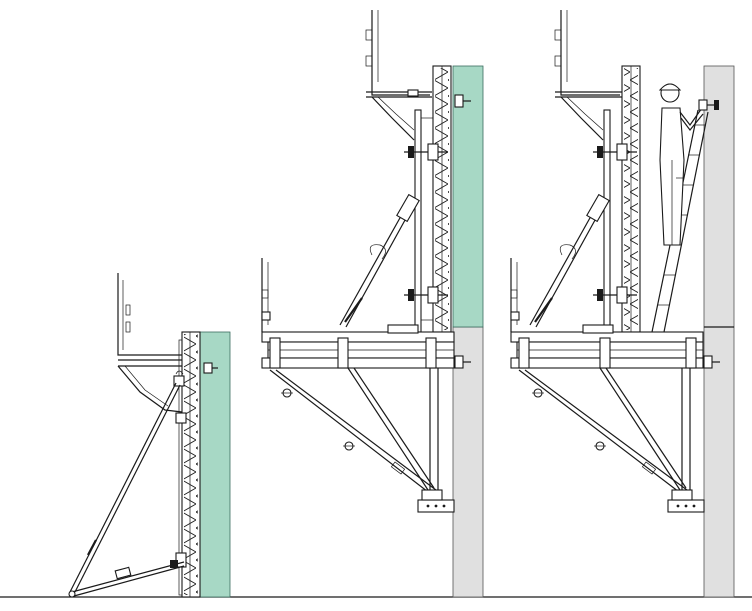  What do you see at coordinates (126, 490) in the screenshot?
I see `push-pull-prop` at bounding box center [126, 490].